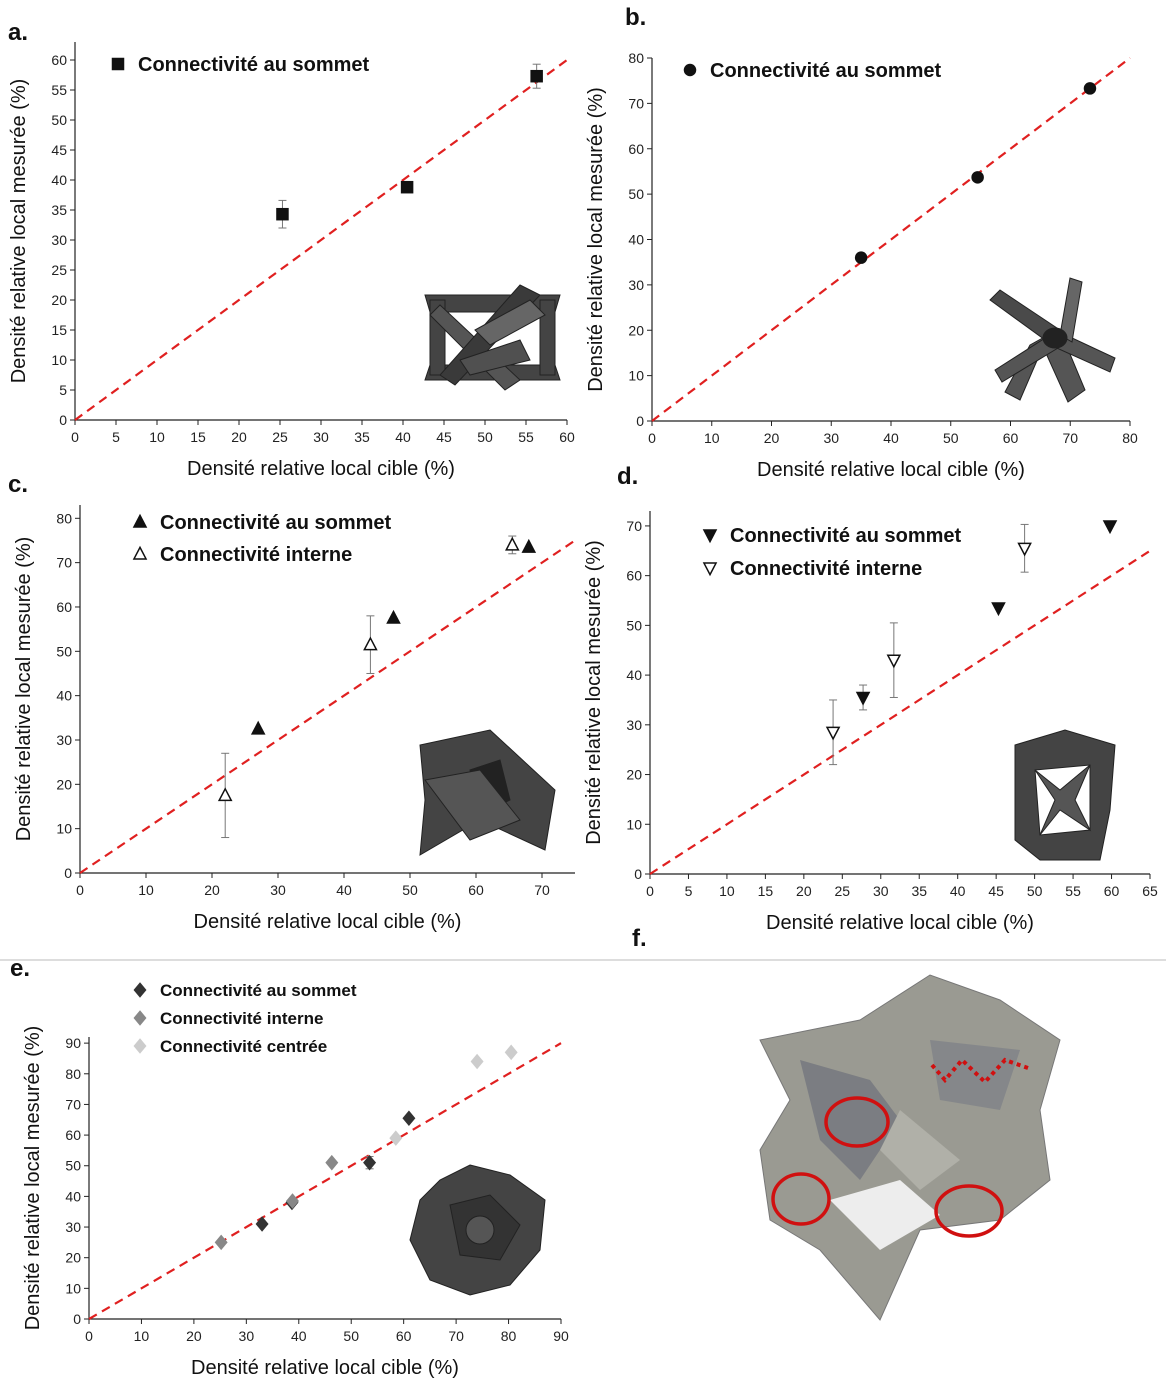 The height and width of the screenshot is (1389, 1166). What do you see at coordinates (59, 150) in the screenshot?
I see `y-tick-label: 45` at bounding box center [59, 150].